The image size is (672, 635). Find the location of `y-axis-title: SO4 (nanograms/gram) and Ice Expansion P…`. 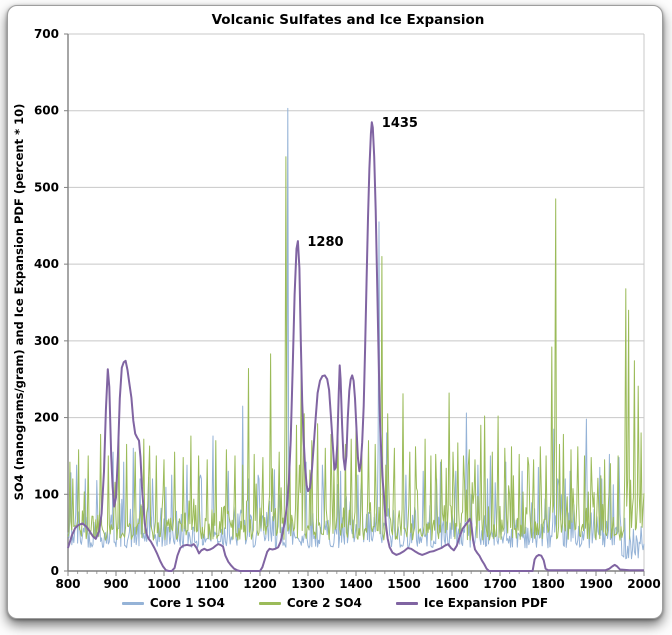

y-axis-title: SO4 (nanograms/gram) and Ice Expansion P… is located at coordinates (19, 302).